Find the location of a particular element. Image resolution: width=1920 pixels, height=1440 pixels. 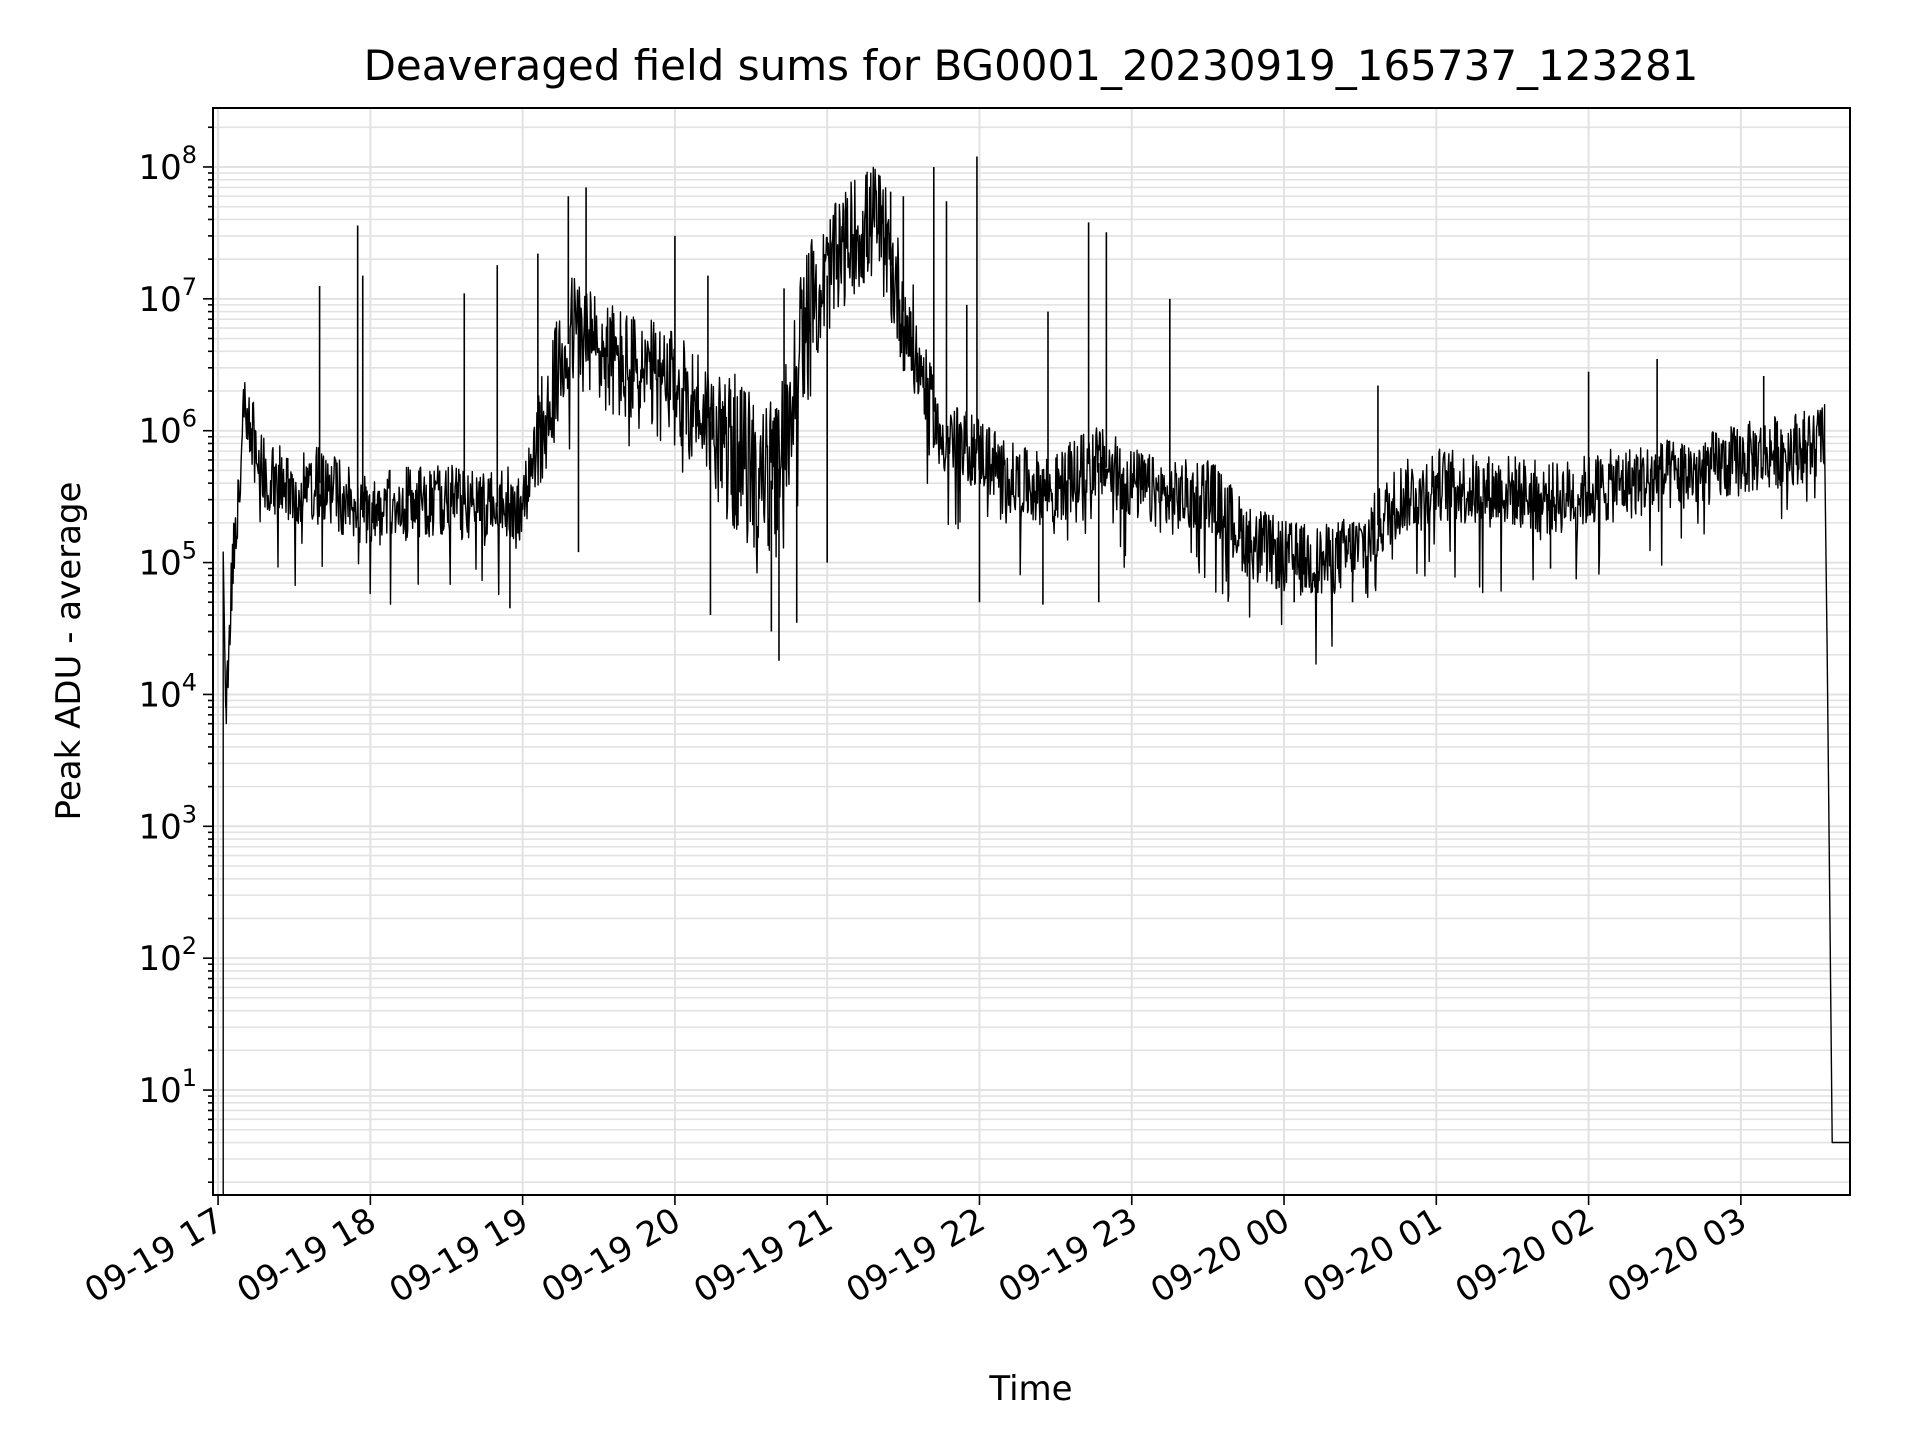

y-axis-label: Peak ADU - average is located at coordinates (69, 651).